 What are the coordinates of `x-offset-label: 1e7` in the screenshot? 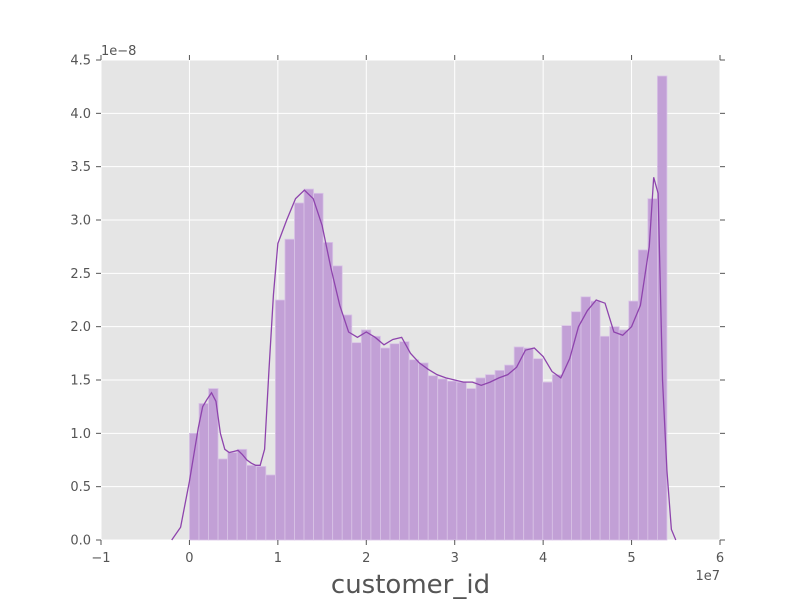 It's located at (707, 576).